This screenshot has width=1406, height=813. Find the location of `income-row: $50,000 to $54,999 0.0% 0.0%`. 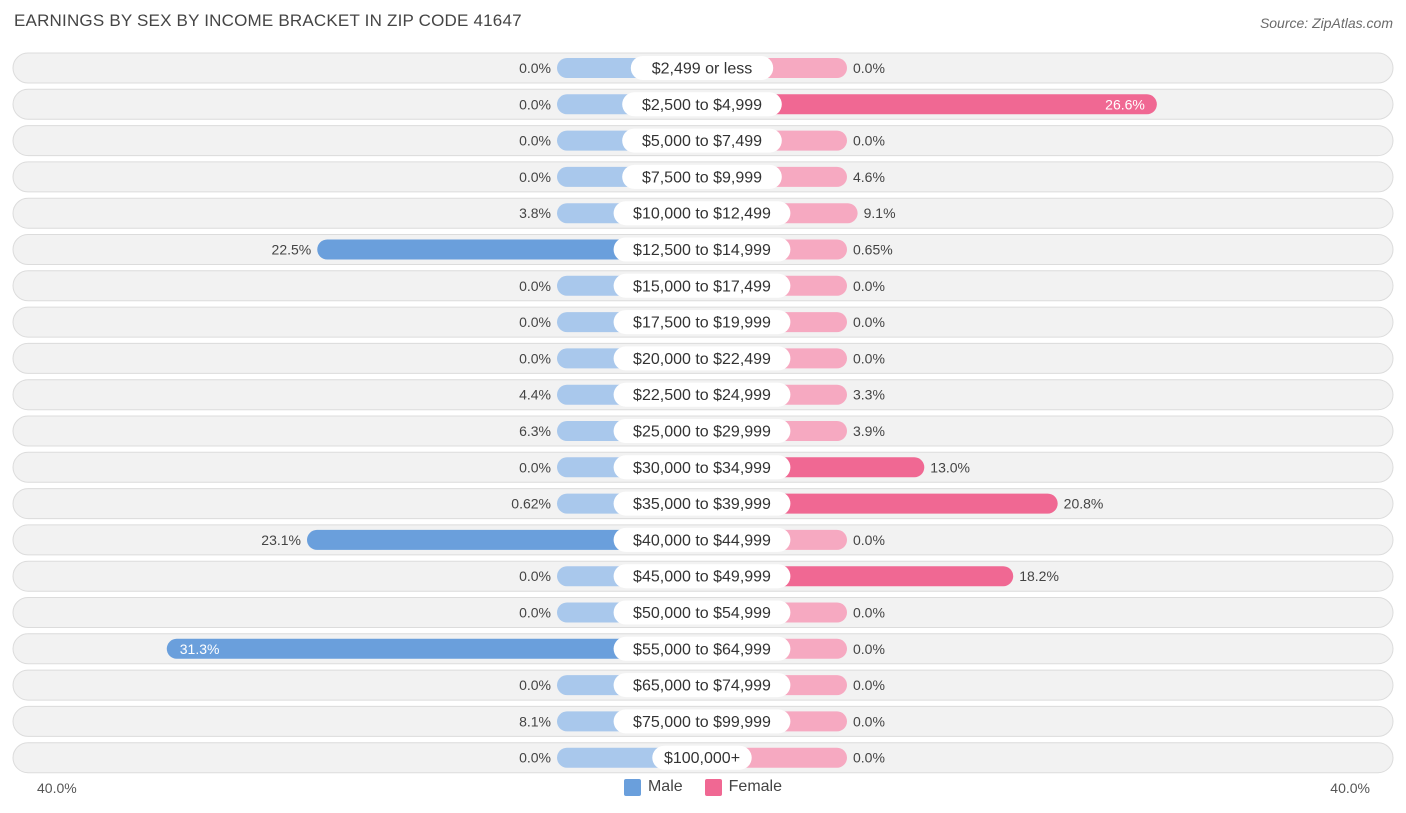

income-row: $50,000 to $54,999 0.0% 0.0% is located at coordinates (703, 612).